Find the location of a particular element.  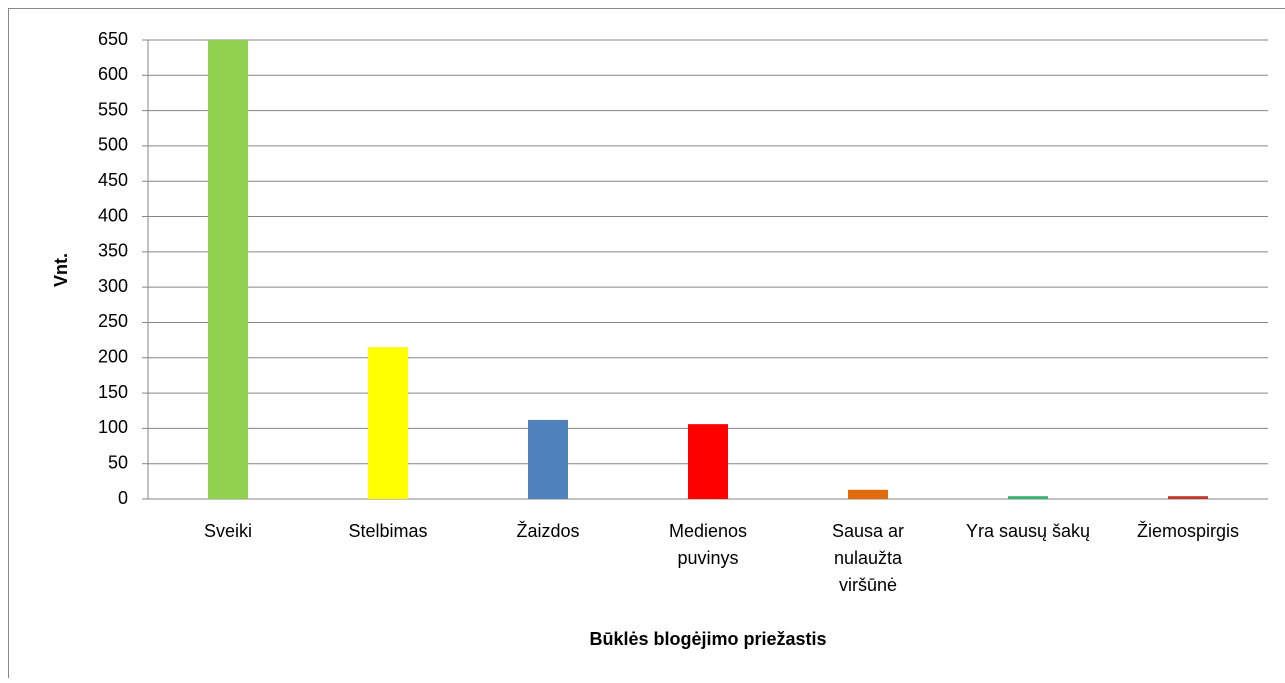

x-tick-label: puvinys is located at coordinates (707, 558).